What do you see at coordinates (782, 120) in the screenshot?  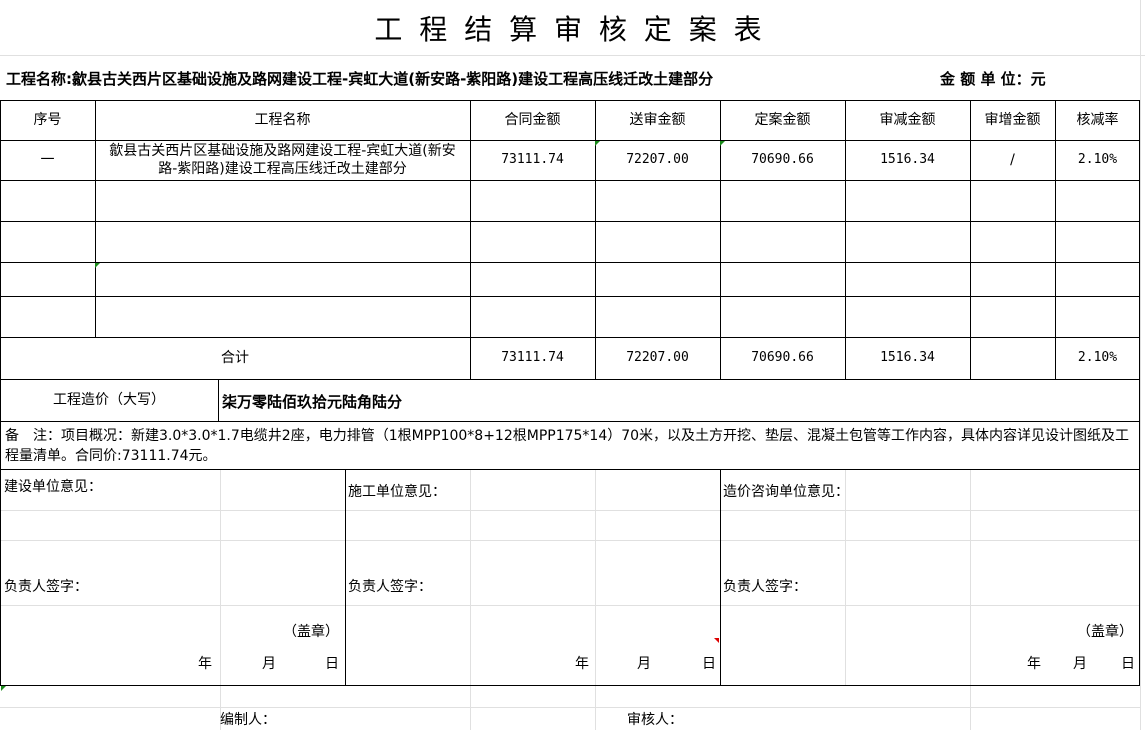 I see `header-final: 定案金额` at bounding box center [782, 120].